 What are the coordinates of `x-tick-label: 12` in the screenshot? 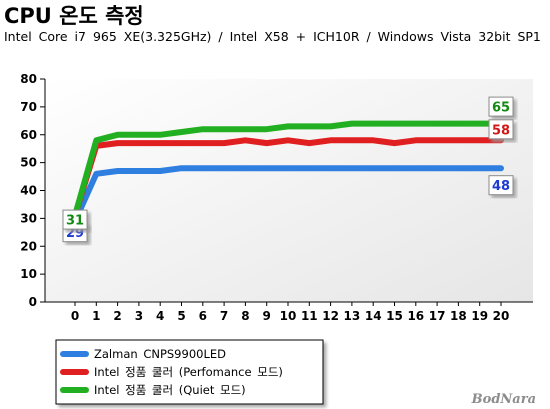 It's located at (330, 316).